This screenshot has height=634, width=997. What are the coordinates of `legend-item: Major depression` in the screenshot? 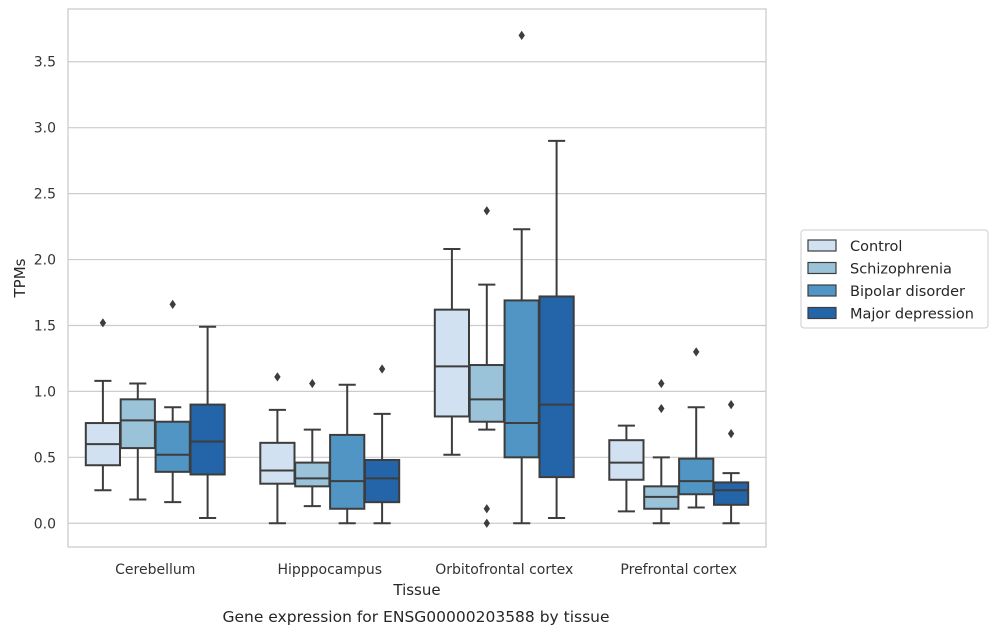 It's located at (890, 314).